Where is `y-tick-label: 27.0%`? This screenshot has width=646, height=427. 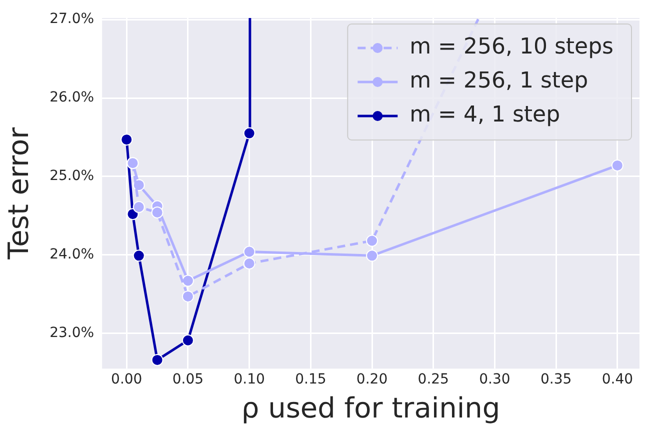 y-tick-label: 27.0% is located at coordinates (72, 19).